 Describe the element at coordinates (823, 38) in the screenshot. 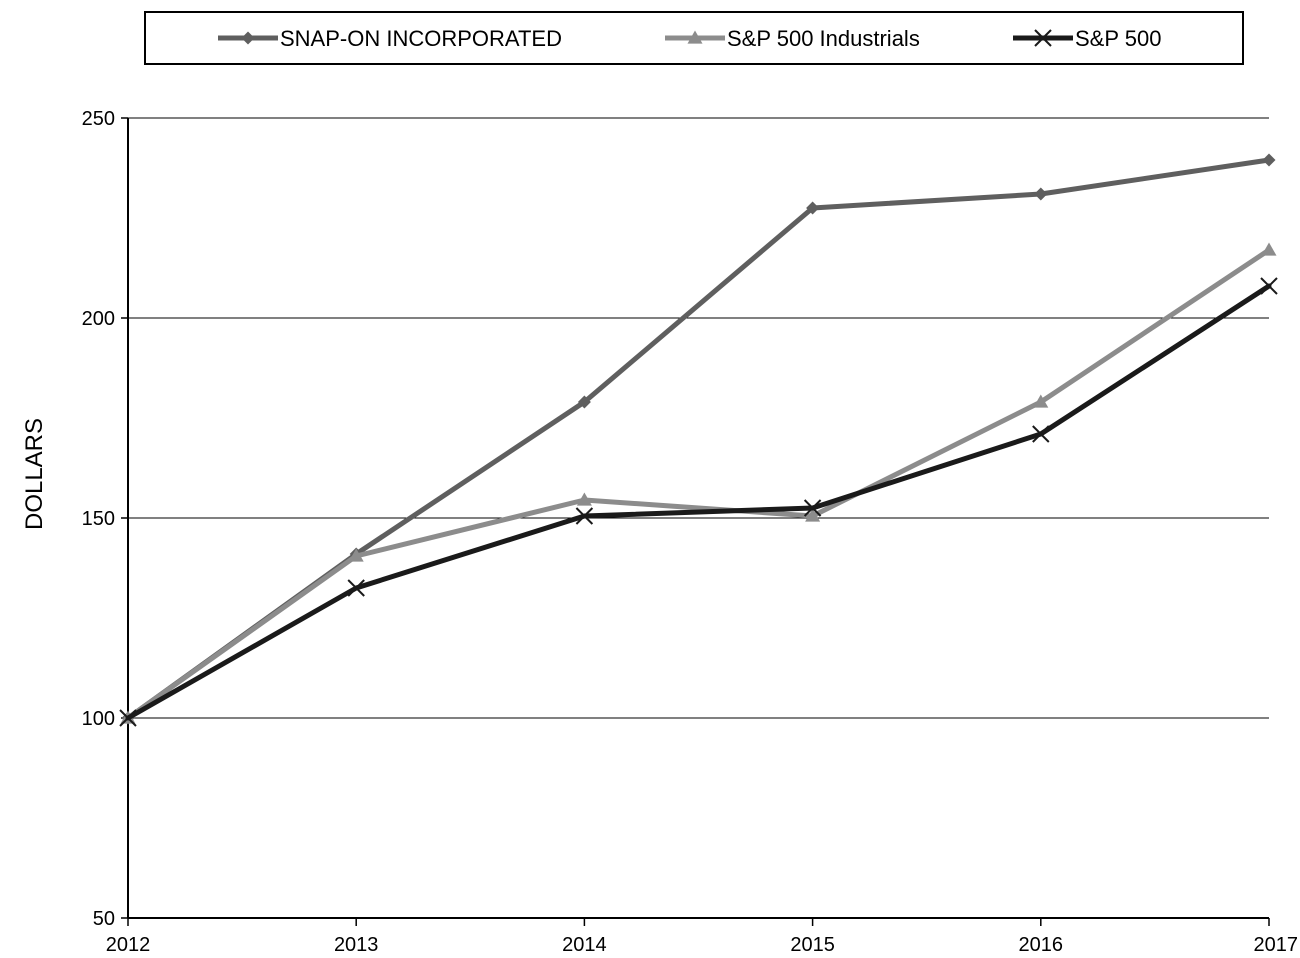

I see `legend-label: S&P 500 Industrials` at that location.